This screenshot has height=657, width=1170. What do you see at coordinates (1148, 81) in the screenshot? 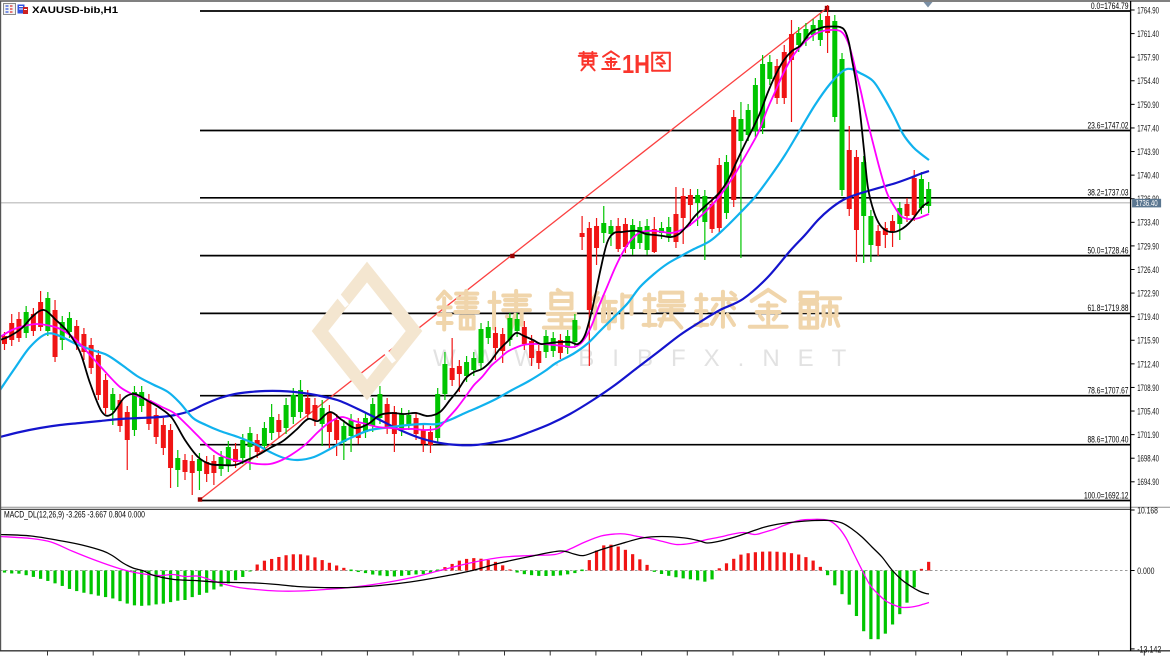
I see `svg-text: 1754.40` at bounding box center [1148, 81].